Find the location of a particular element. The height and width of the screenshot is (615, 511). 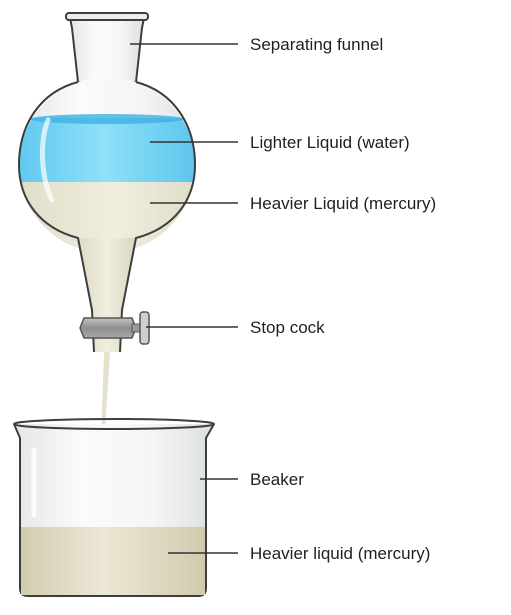

beaker-rim is located at coordinates (114, 424).